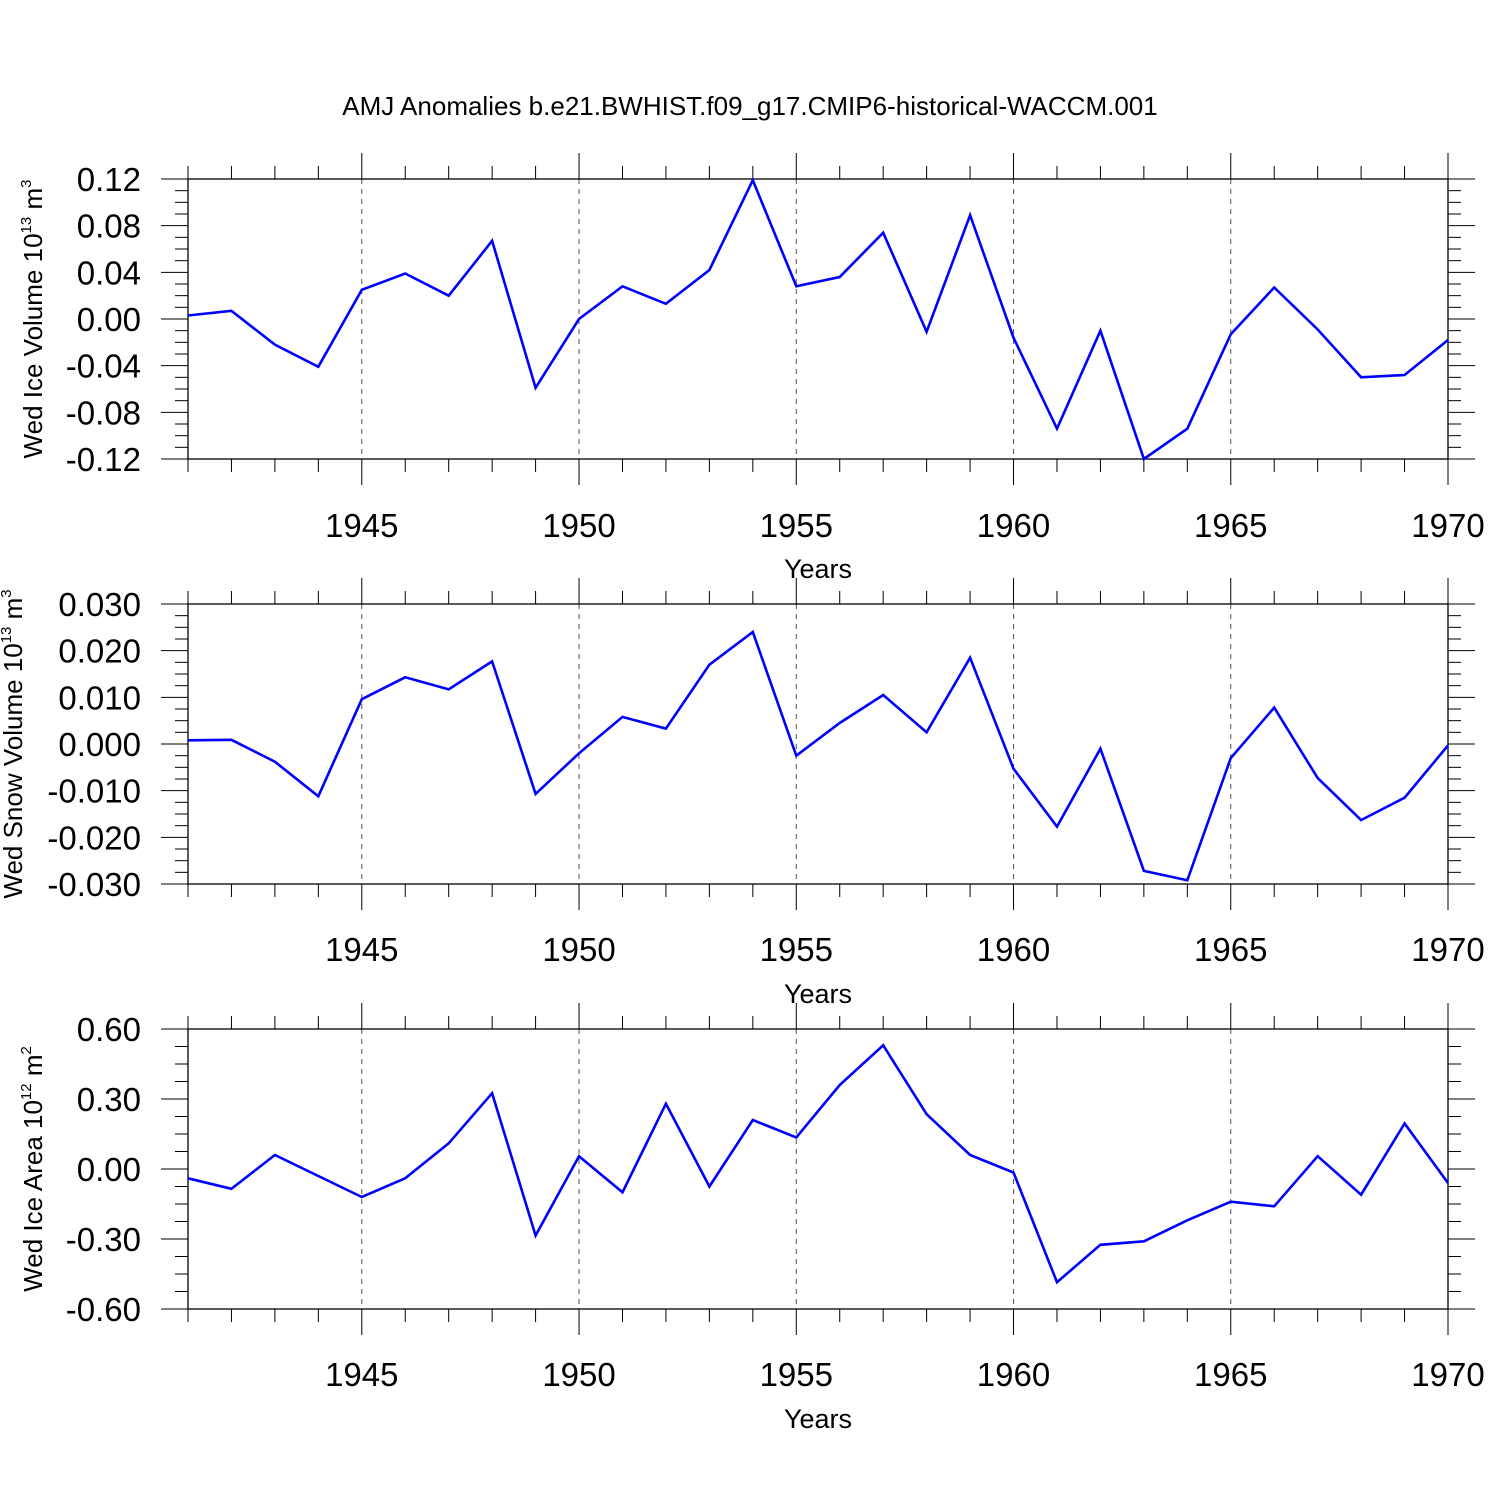 This screenshot has width=1500, height=1505. I want to click on y-tick-label: 0.04, so click(109, 272).